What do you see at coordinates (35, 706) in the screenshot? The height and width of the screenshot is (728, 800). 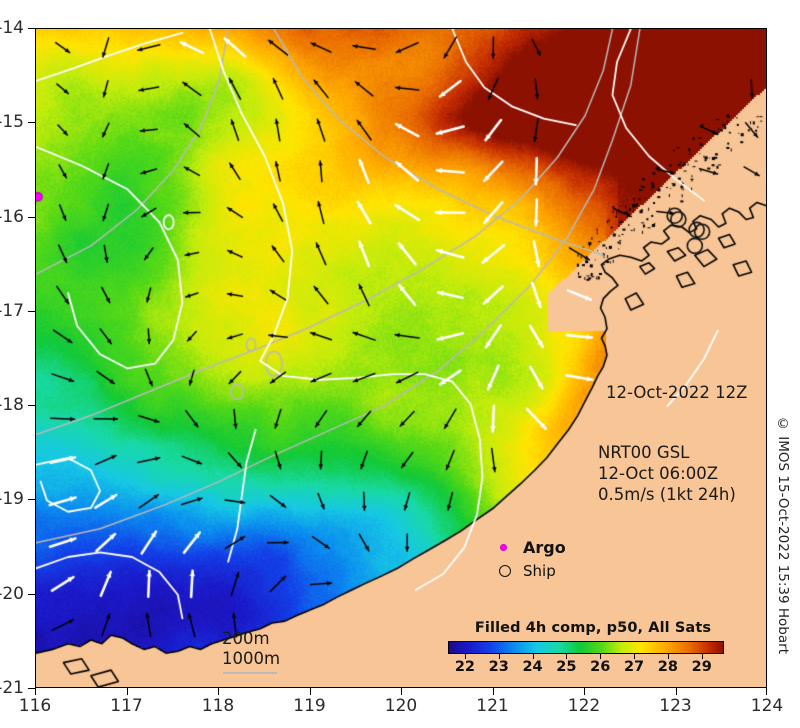 I see `x-tick-label: 116` at bounding box center [35, 706].